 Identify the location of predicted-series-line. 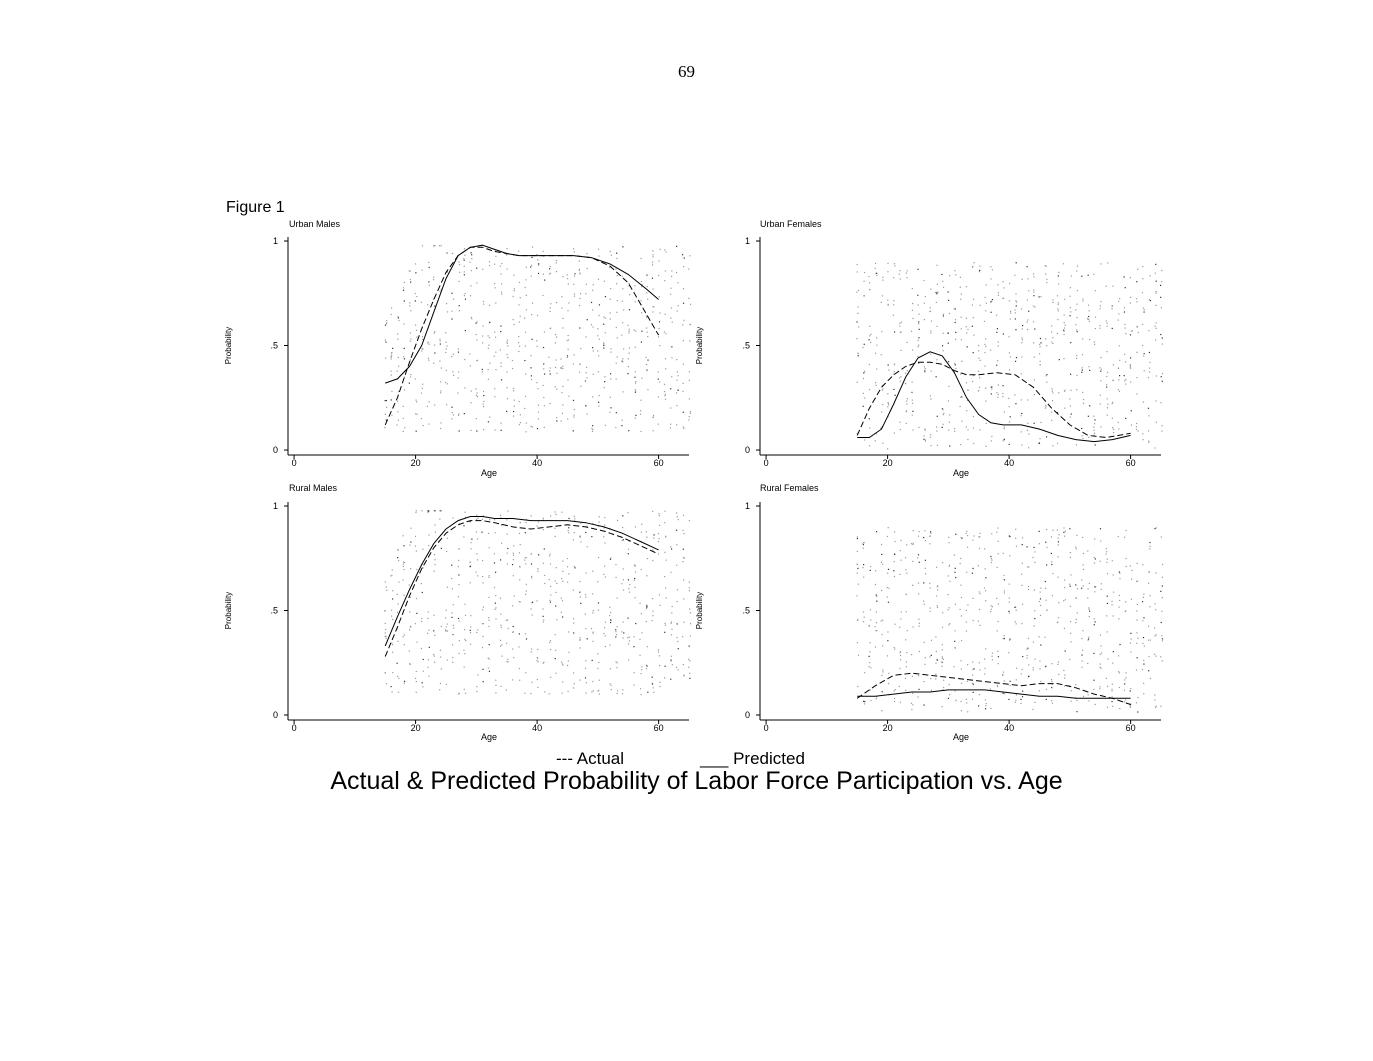
(522, 314).